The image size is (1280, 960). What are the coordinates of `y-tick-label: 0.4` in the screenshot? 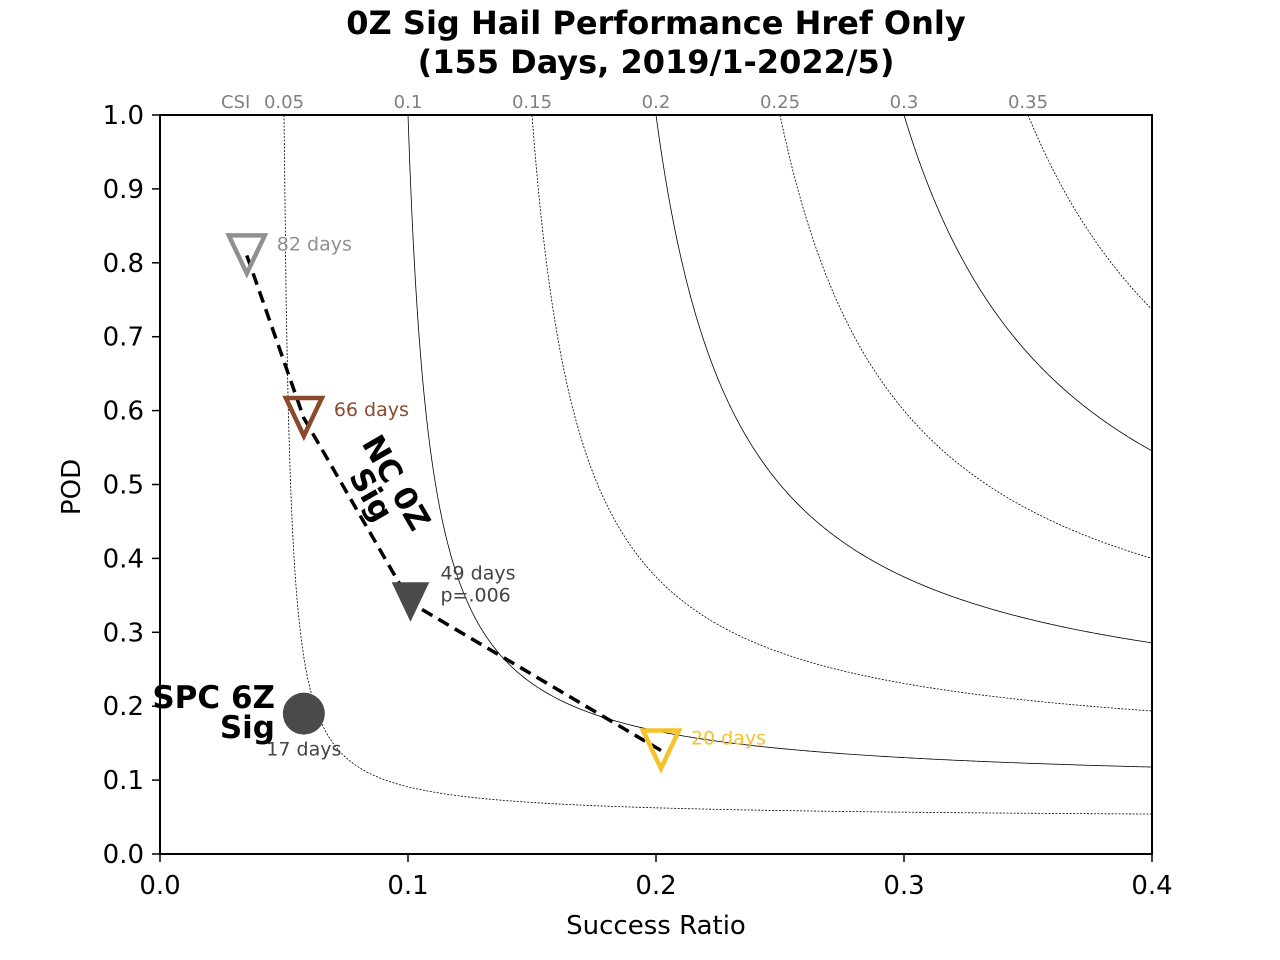 It's located at (123, 559).